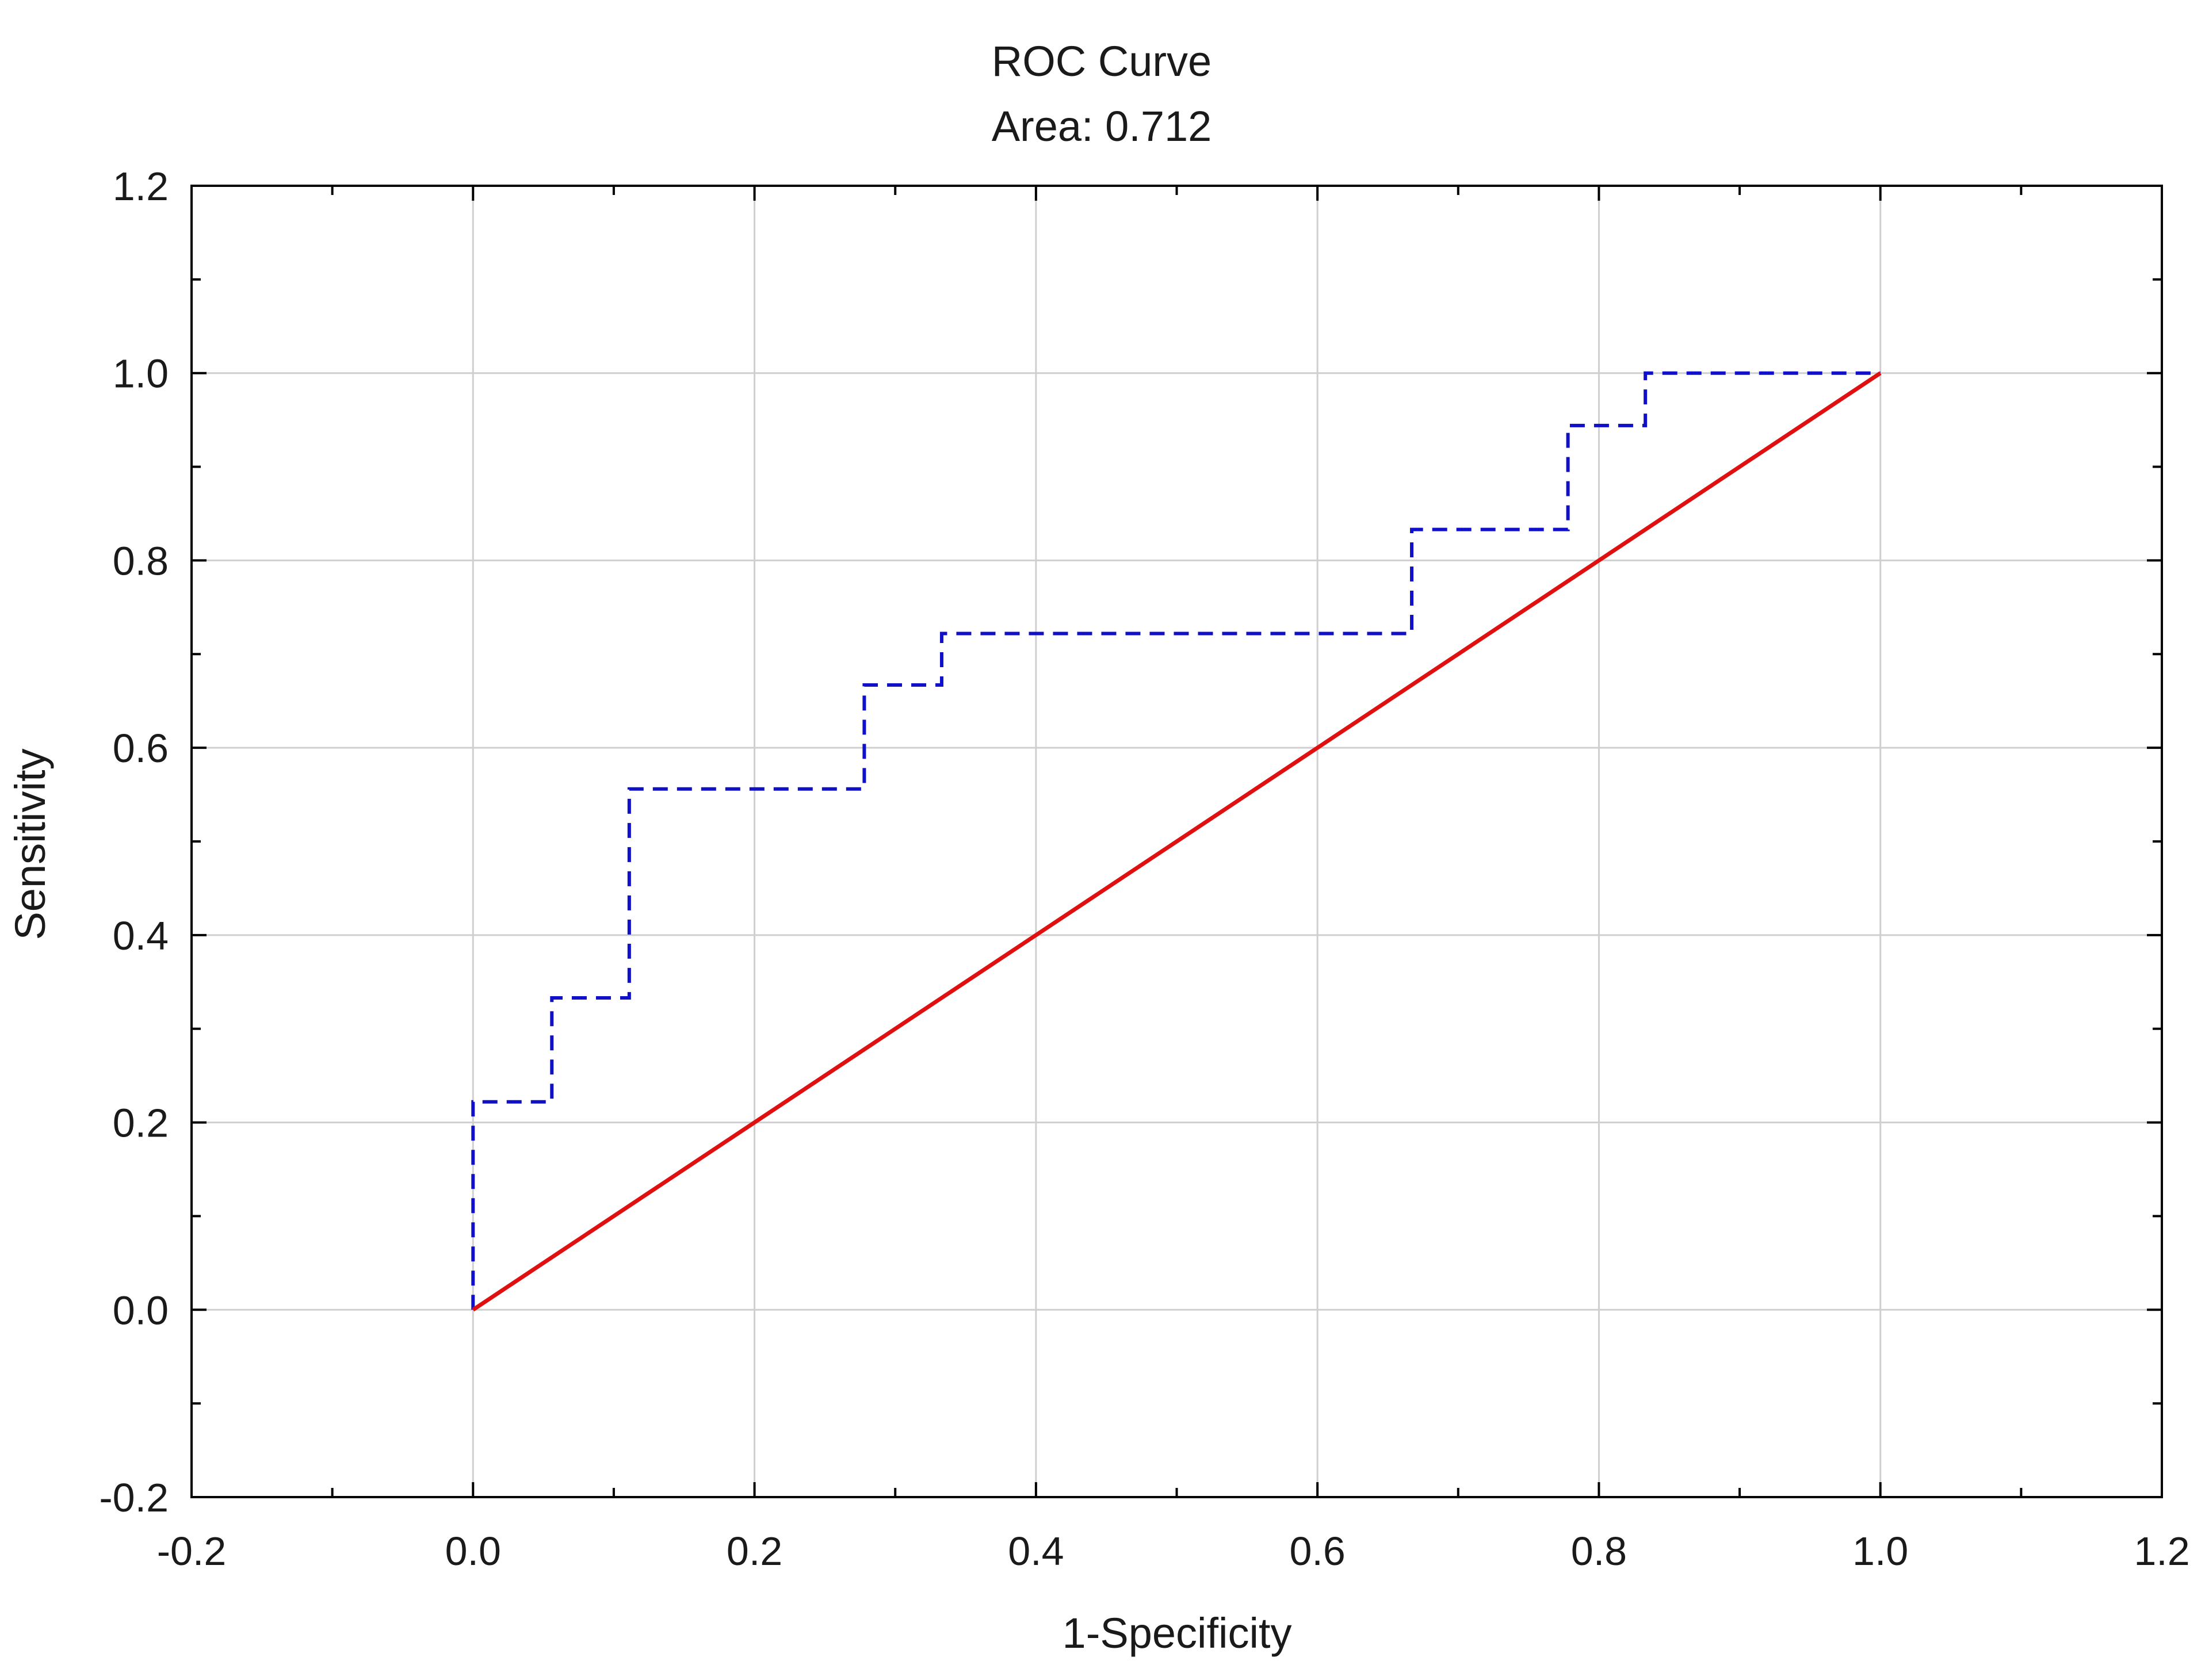 The width and height of the screenshot is (2205, 1680). I want to click on x-tick-label: 1.2, so click(2161, 1551).